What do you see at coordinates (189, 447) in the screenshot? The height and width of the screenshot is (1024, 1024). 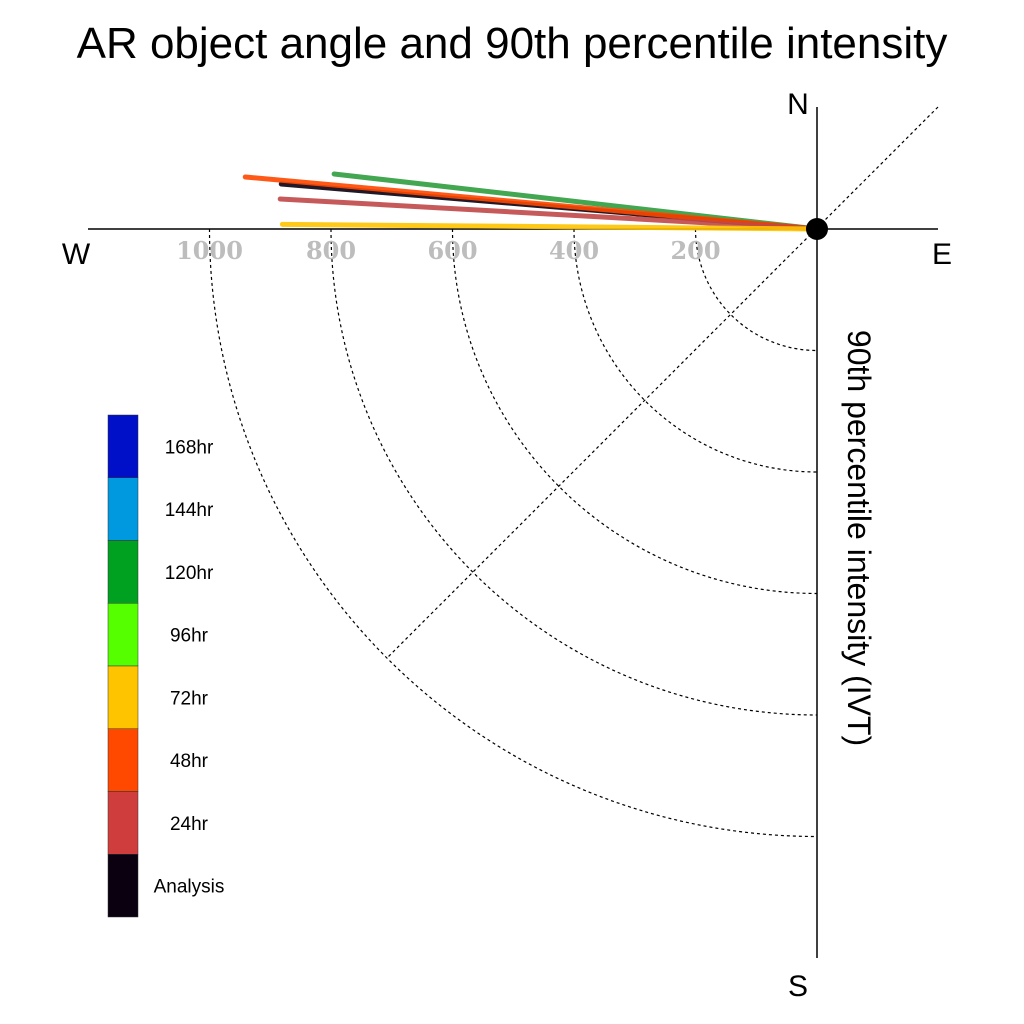 I see `legend-label: 168hr` at bounding box center [189, 447].